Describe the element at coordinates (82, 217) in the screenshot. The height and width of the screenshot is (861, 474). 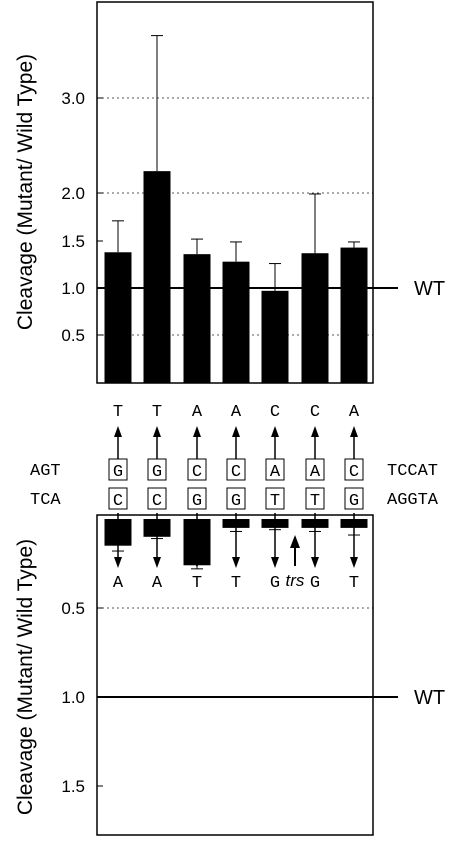
I see `top-y-ticks: 0.5 1.0 1.5 2.0 3.0` at that location.